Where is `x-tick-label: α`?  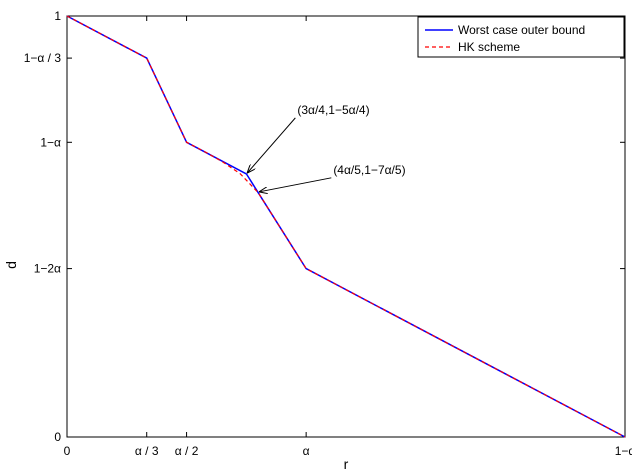
x-tick-label: α is located at coordinates (306, 451).